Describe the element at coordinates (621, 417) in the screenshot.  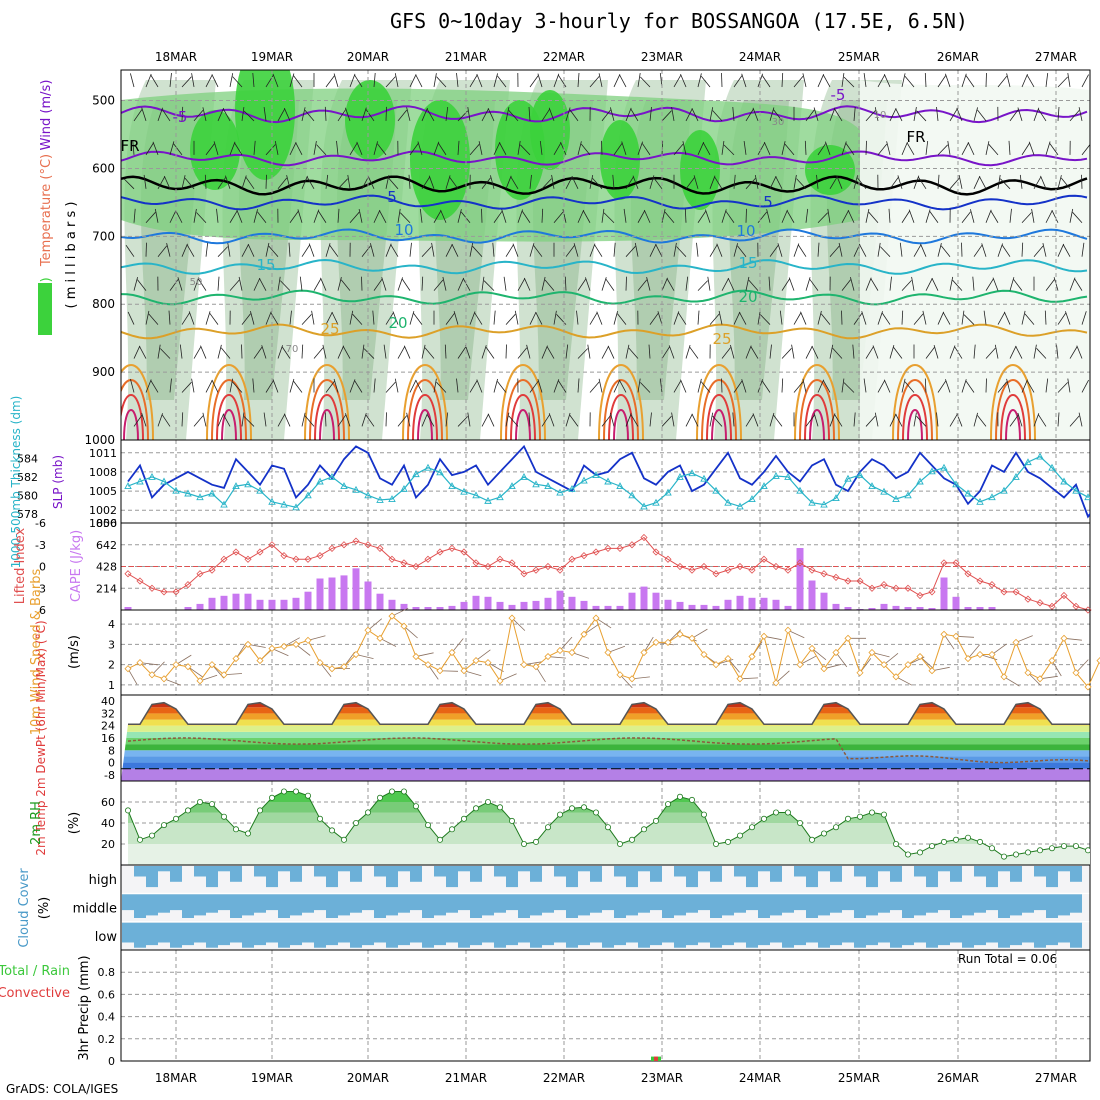
I see `surface-temp-loop` at that location.